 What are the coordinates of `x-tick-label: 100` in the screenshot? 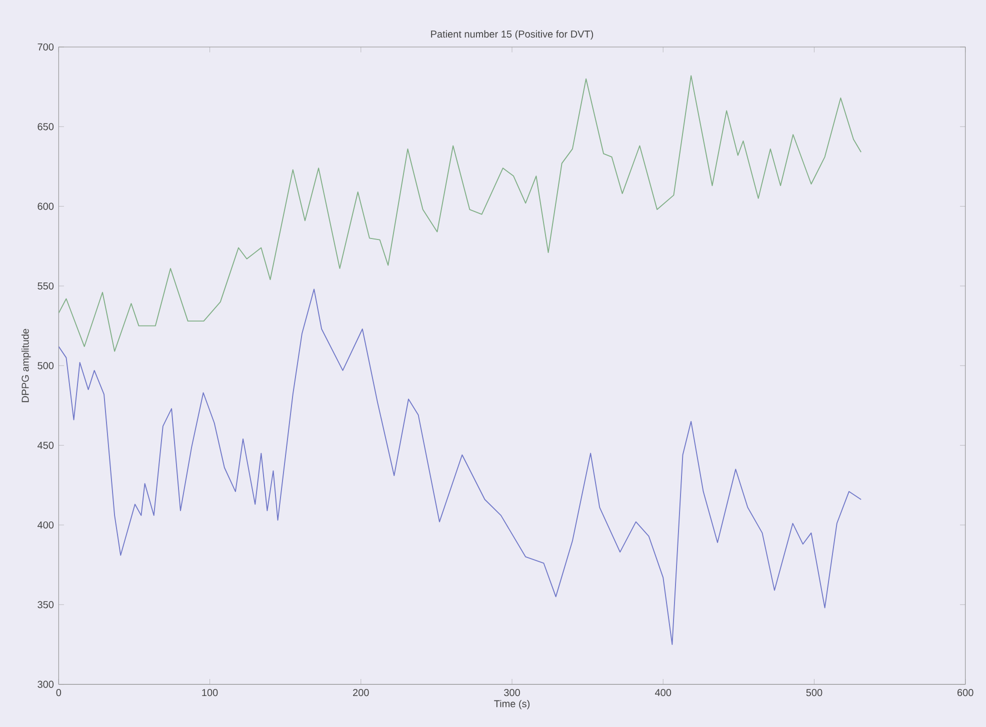 It's located at (210, 692).